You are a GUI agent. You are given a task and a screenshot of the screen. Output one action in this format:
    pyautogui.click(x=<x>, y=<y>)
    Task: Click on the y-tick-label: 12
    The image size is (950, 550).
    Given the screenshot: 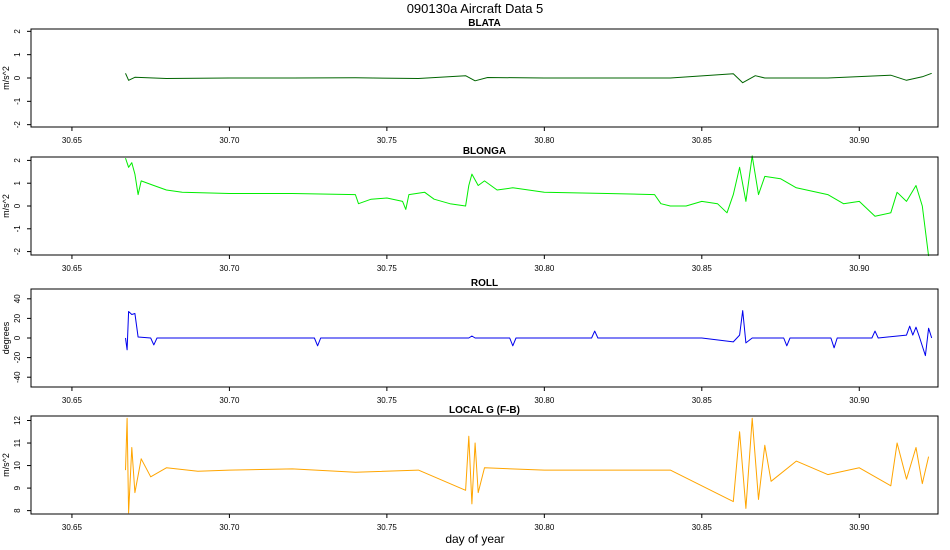 What is the action you would take?
    pyautogui.click(x=17, y=420)
    